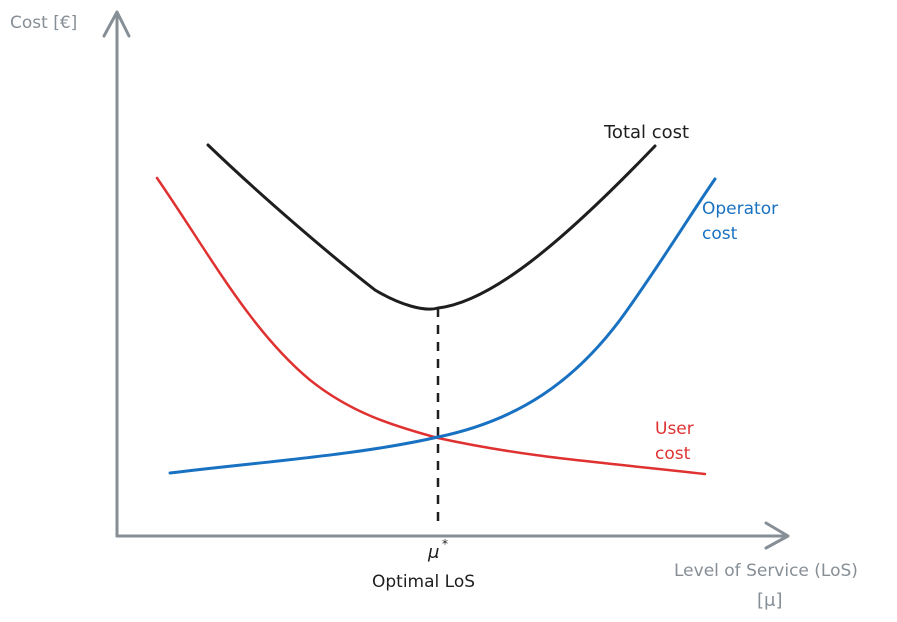 This screenshot has height=622, width=897. I want to click on x-axis-unit: [μ], so click(770, 600).